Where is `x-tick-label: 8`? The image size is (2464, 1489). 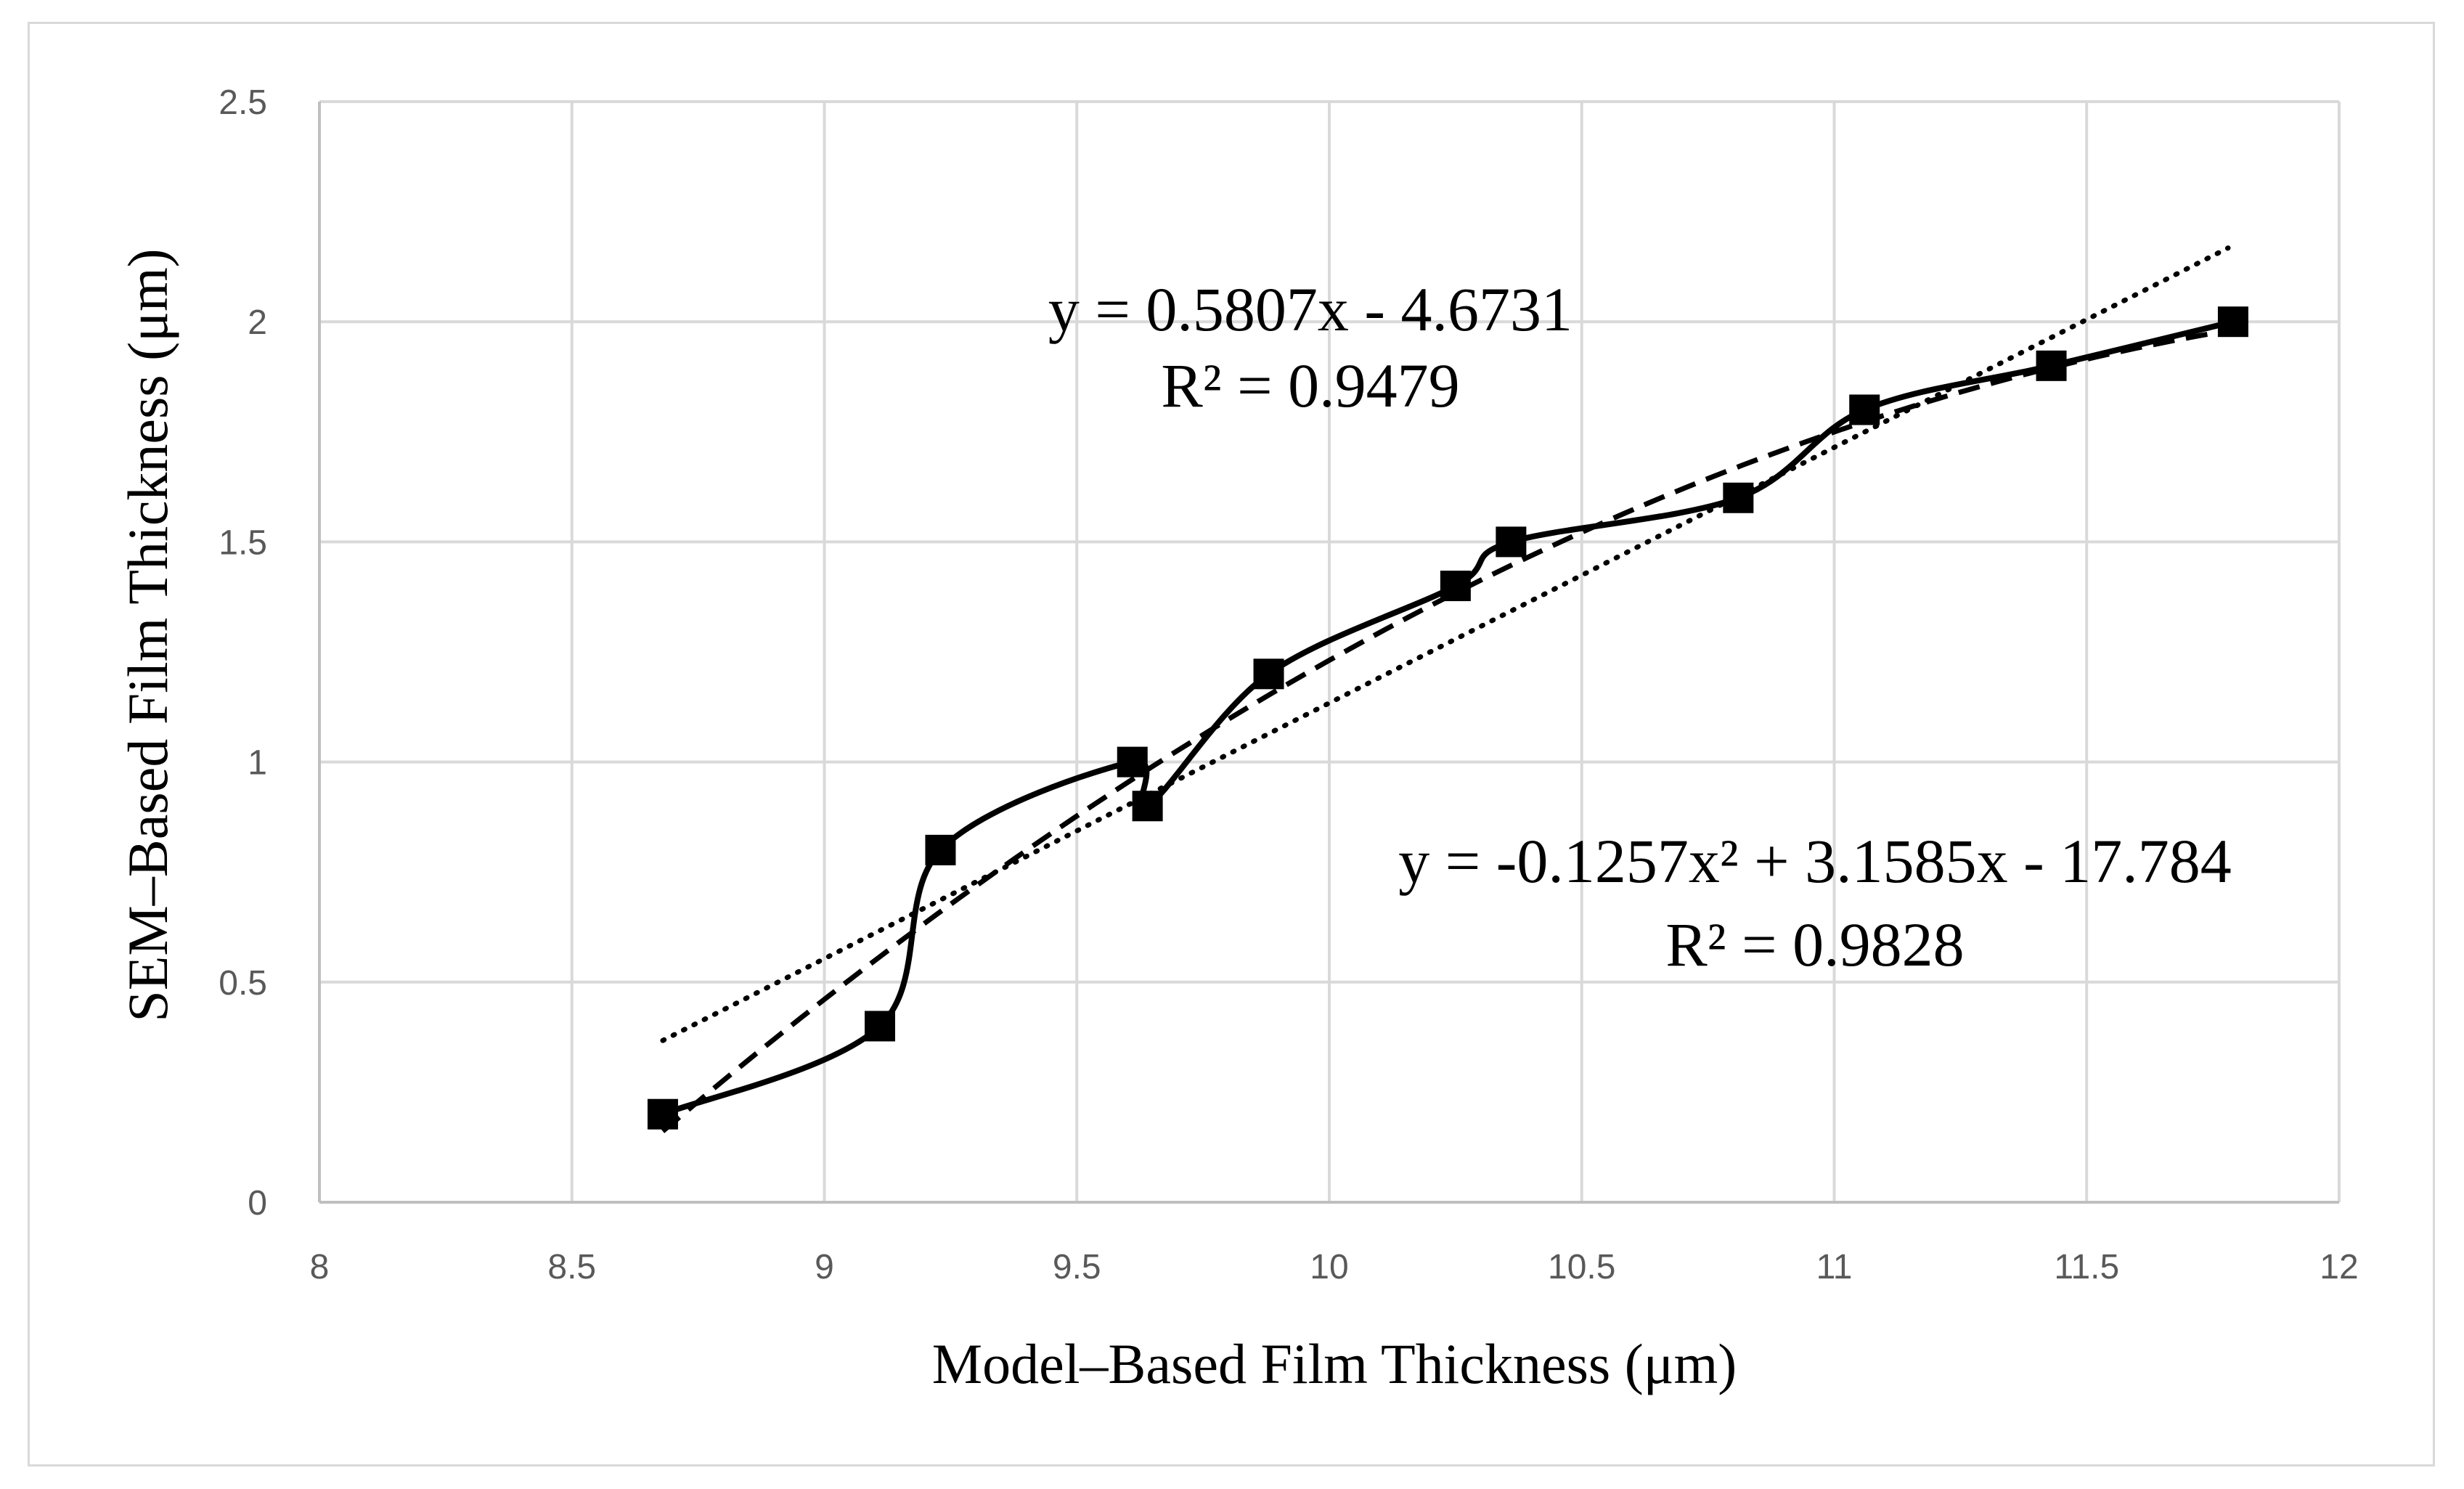 x-tick-label: 8 is located at coordinates (320, 1267).